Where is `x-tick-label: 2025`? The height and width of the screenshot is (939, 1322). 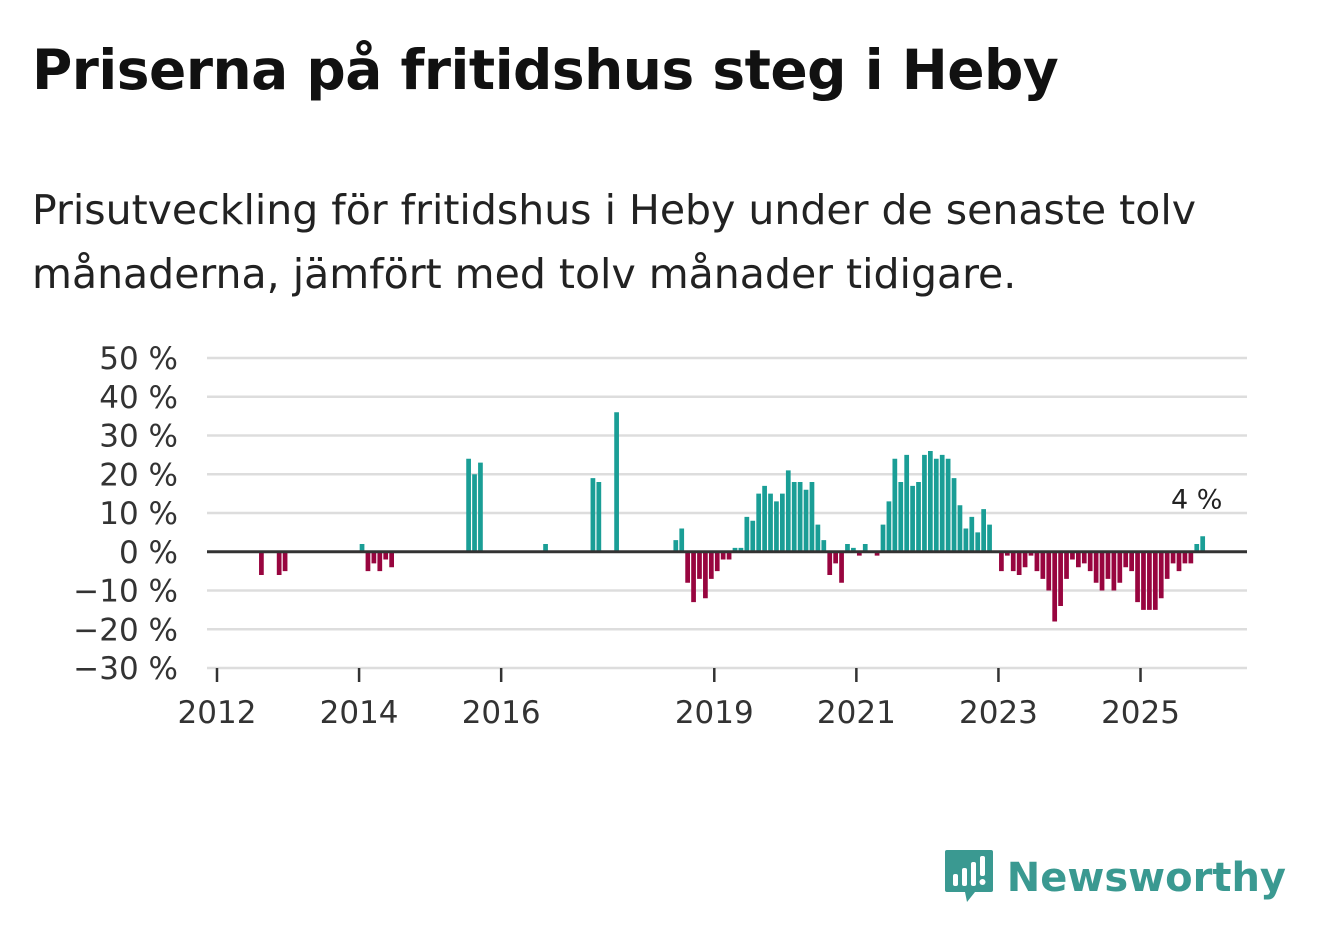 x-tick-label: 2025 is located at coordinates (1140, 713).